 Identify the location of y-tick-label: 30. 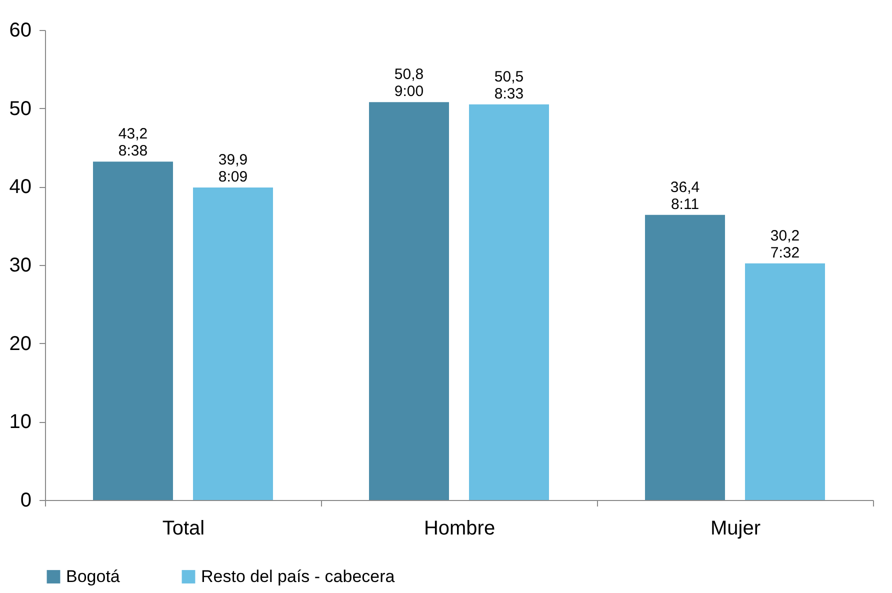
(20, 265).